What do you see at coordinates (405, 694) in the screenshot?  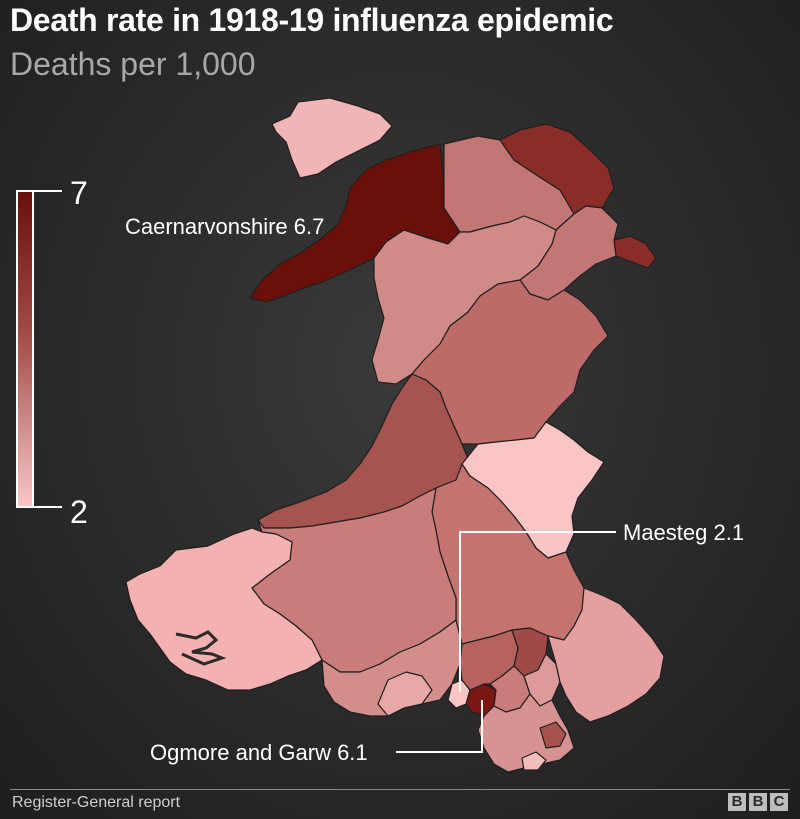 I see `region-gower` at bounding box center [405, 694].